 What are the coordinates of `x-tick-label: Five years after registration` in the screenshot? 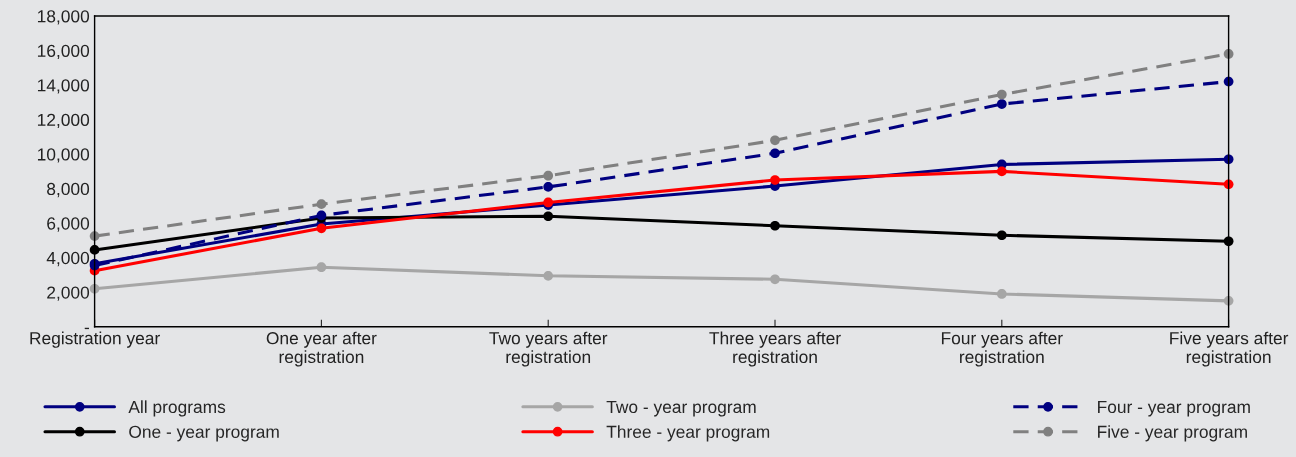 It's located at (1229, 349).